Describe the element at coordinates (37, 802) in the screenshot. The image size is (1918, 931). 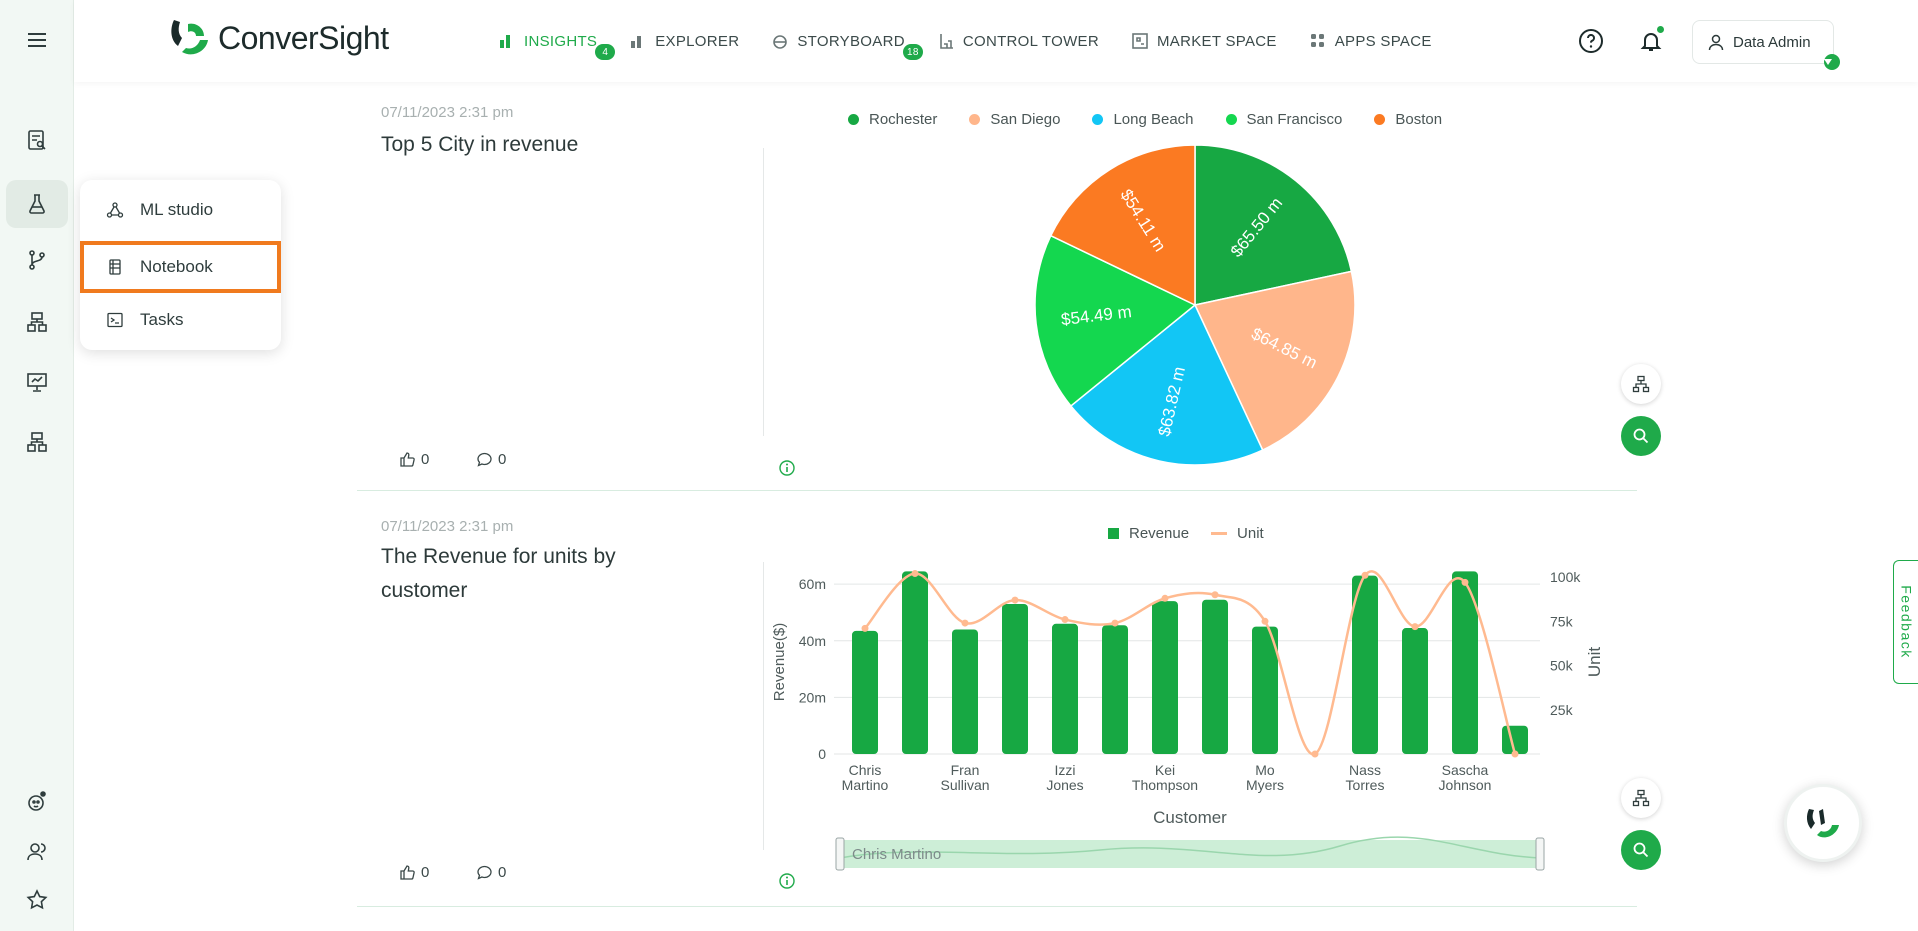
I see `rail-bot-icon` at that location.